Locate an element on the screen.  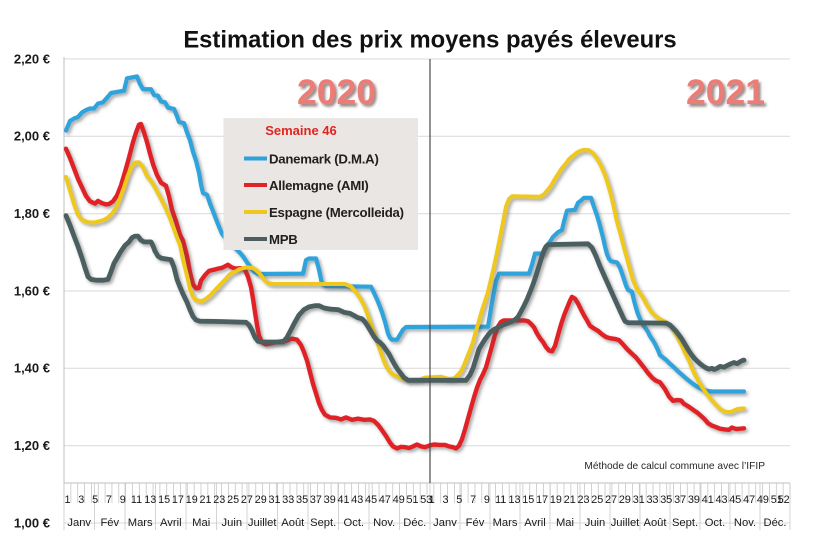
svg-text: 1,80 € is located at coordinates (32, 213).